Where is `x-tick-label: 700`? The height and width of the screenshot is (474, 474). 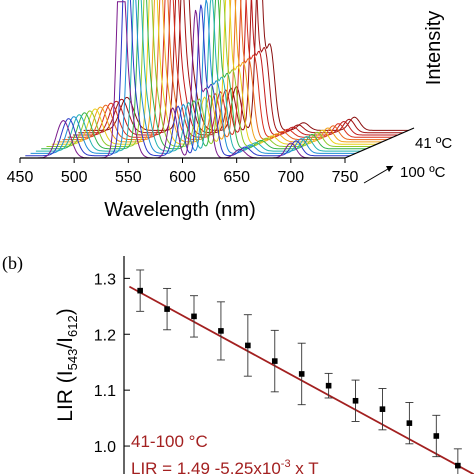 x-tick-label: 700 is located at coordinates (290, 177).